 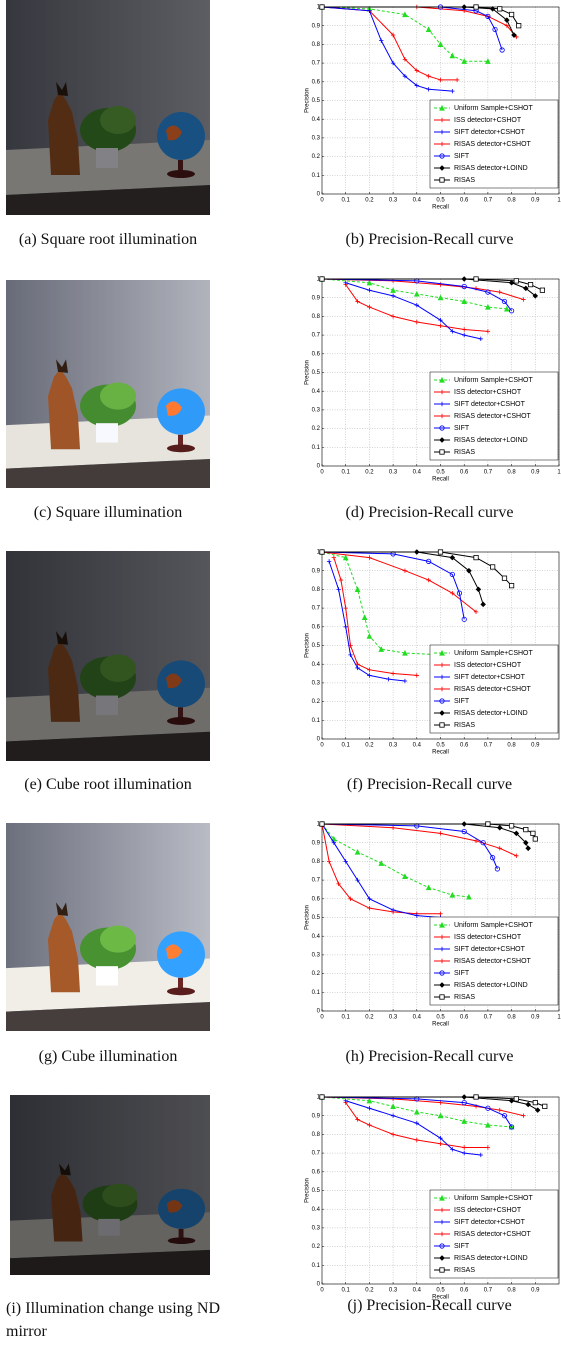 What do you see at coordinates (464, 997) in the screenshot?
I see `legend-label: RISAS` at bounding box center [464, 997].